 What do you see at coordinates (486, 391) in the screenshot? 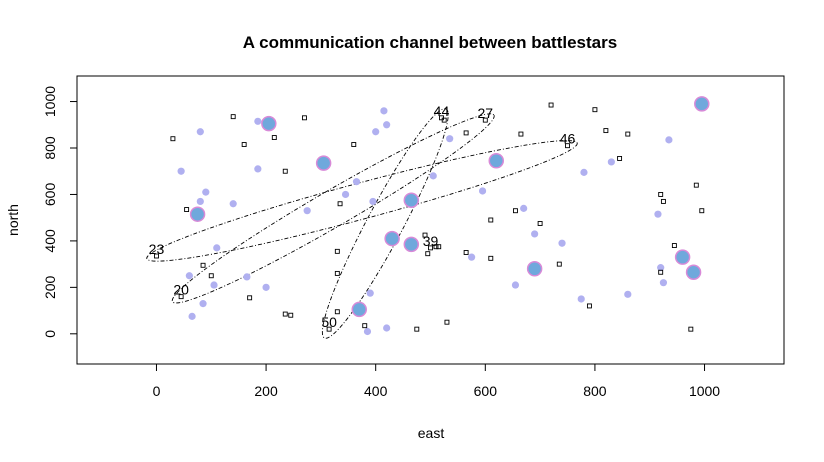
I see `x-tick-label: 600` at bounding box center [486, 391].